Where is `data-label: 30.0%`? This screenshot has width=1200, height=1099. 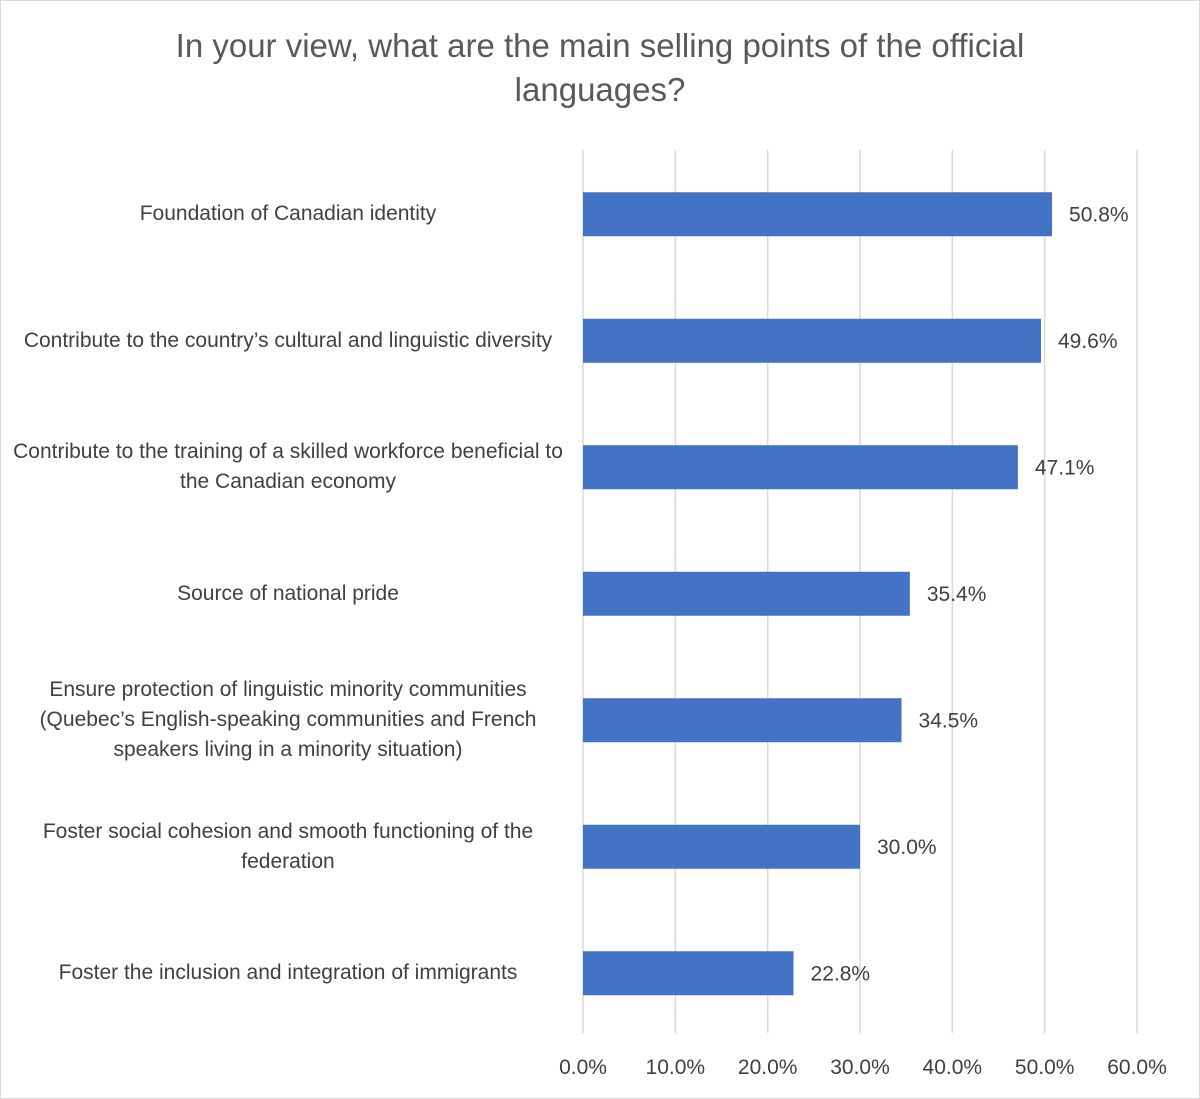
data-label: 30.0% is located at coordinates (907, 847).